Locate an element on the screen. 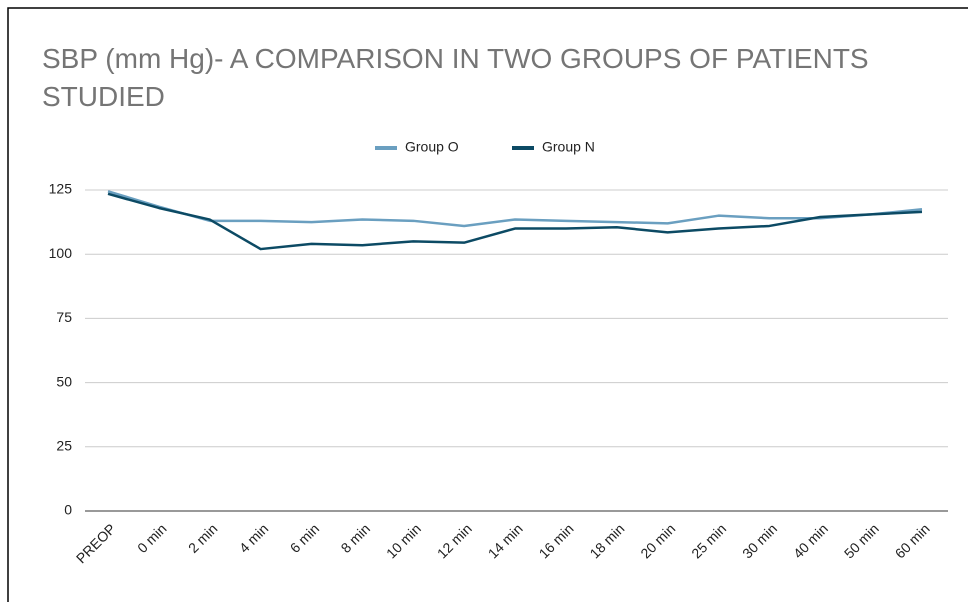 The height and width of the screenshot is (602, 968). x-tick-label: 12 min is located at coordinates (454, 540).